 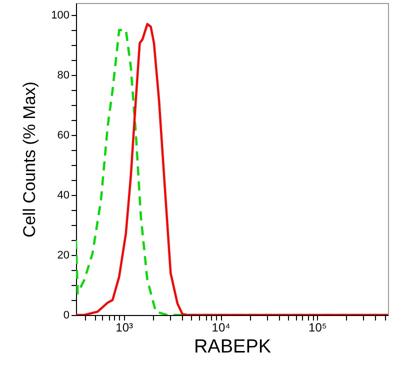 What do you see at coordinates (60, 16) in the screenshot?
I see `y-tick-label: 100` at bounding box center [60, 16].